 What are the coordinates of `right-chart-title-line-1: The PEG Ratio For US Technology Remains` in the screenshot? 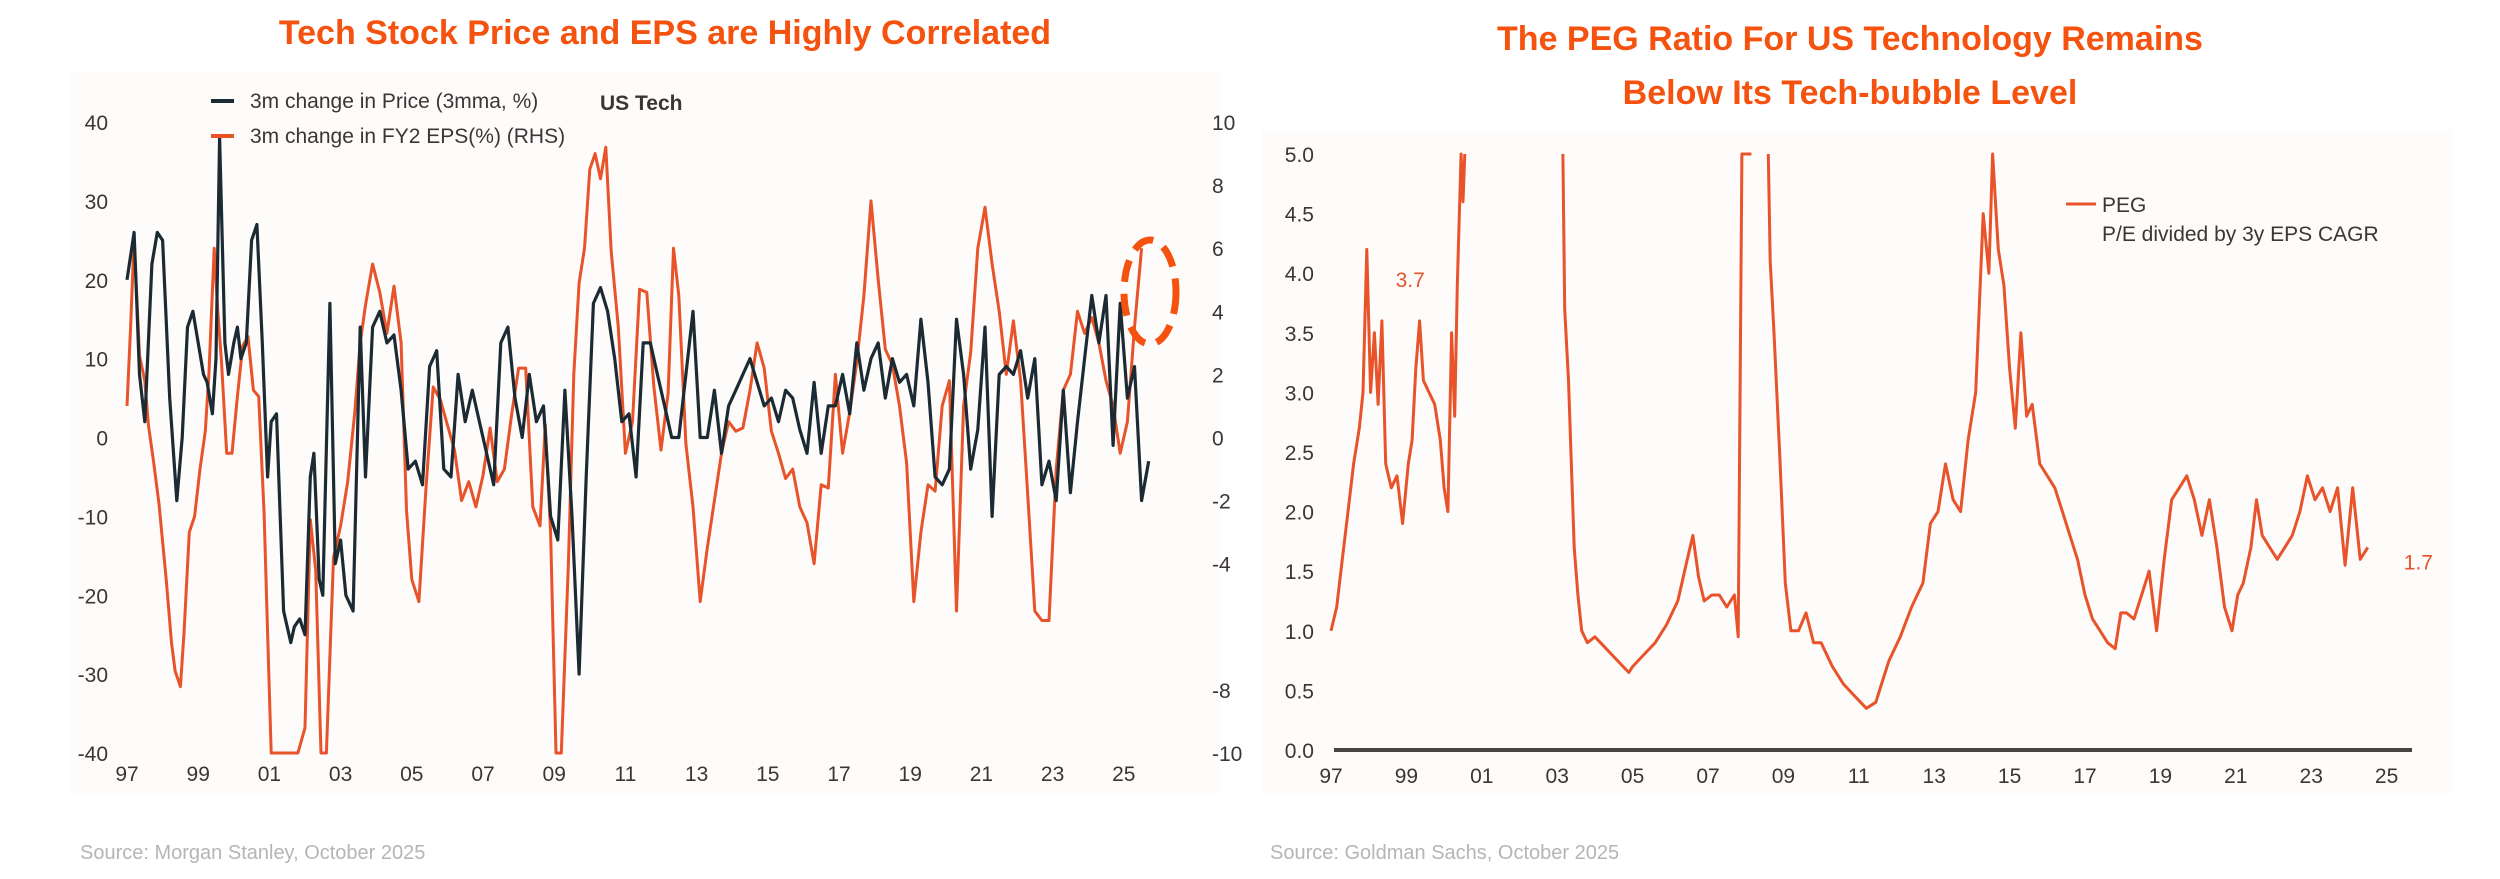 It's located at (1850, 39).